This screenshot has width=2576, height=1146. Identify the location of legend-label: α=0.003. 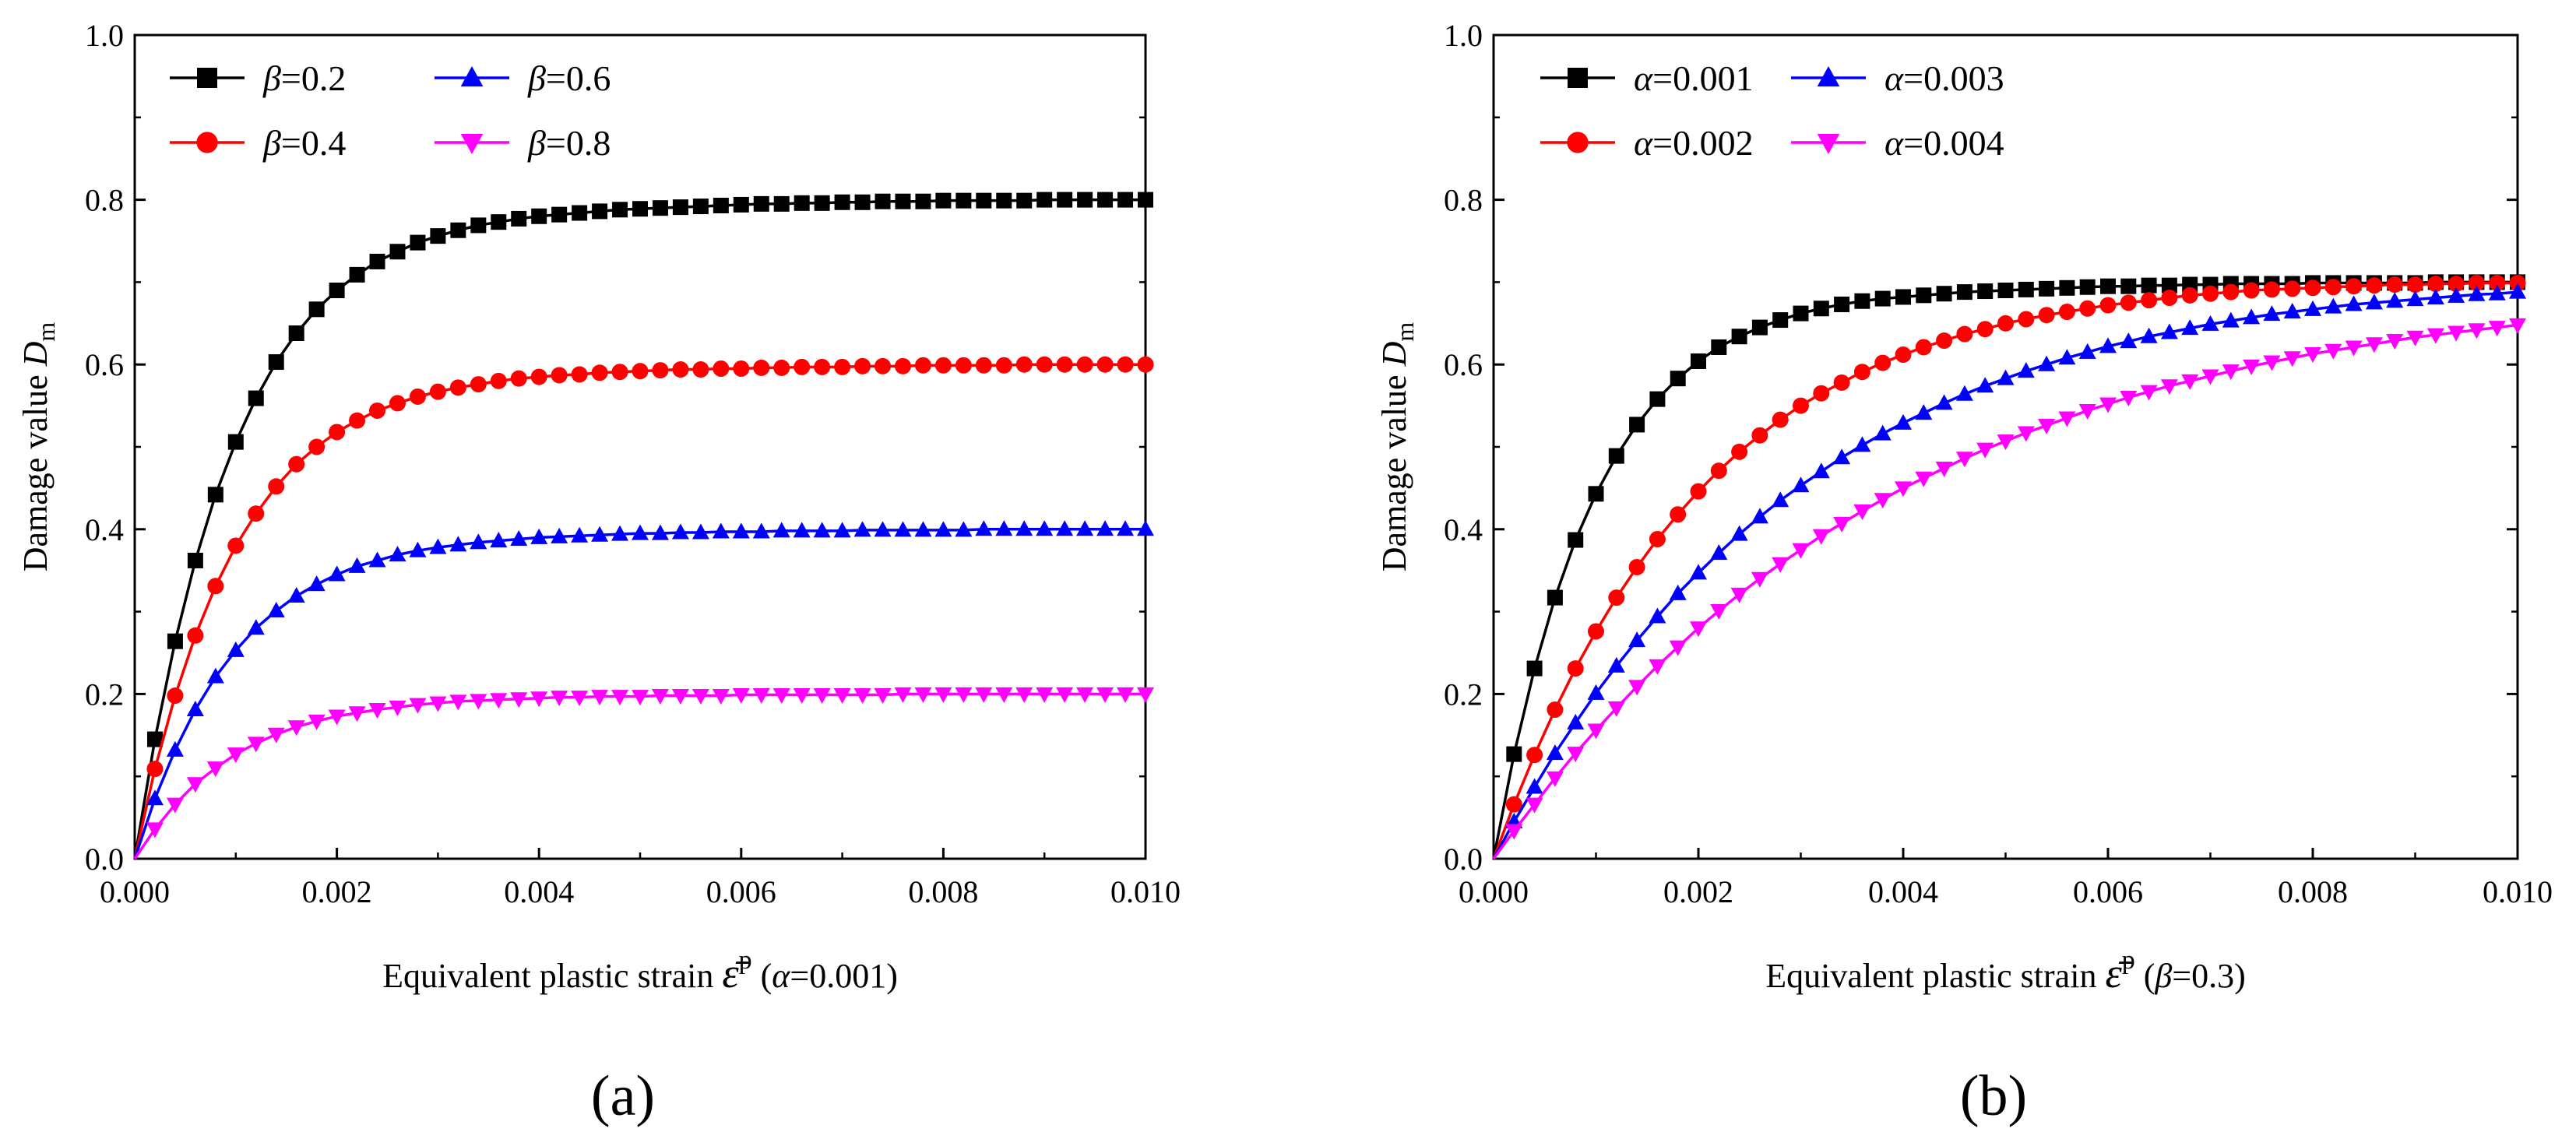
(1944, 78).